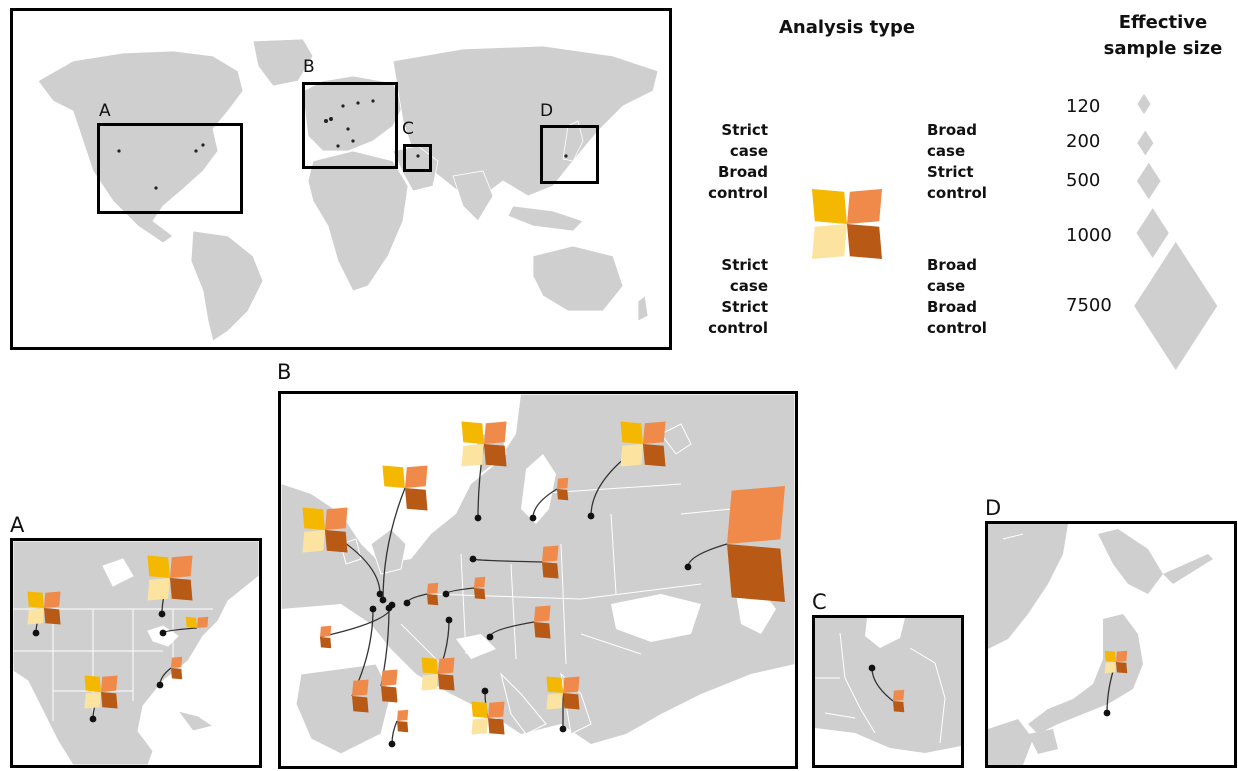  Describe the element at coordinates (738, 296) in the screenshot. I see `legend-label-bottom-left: Strict case Strict control` at that location.